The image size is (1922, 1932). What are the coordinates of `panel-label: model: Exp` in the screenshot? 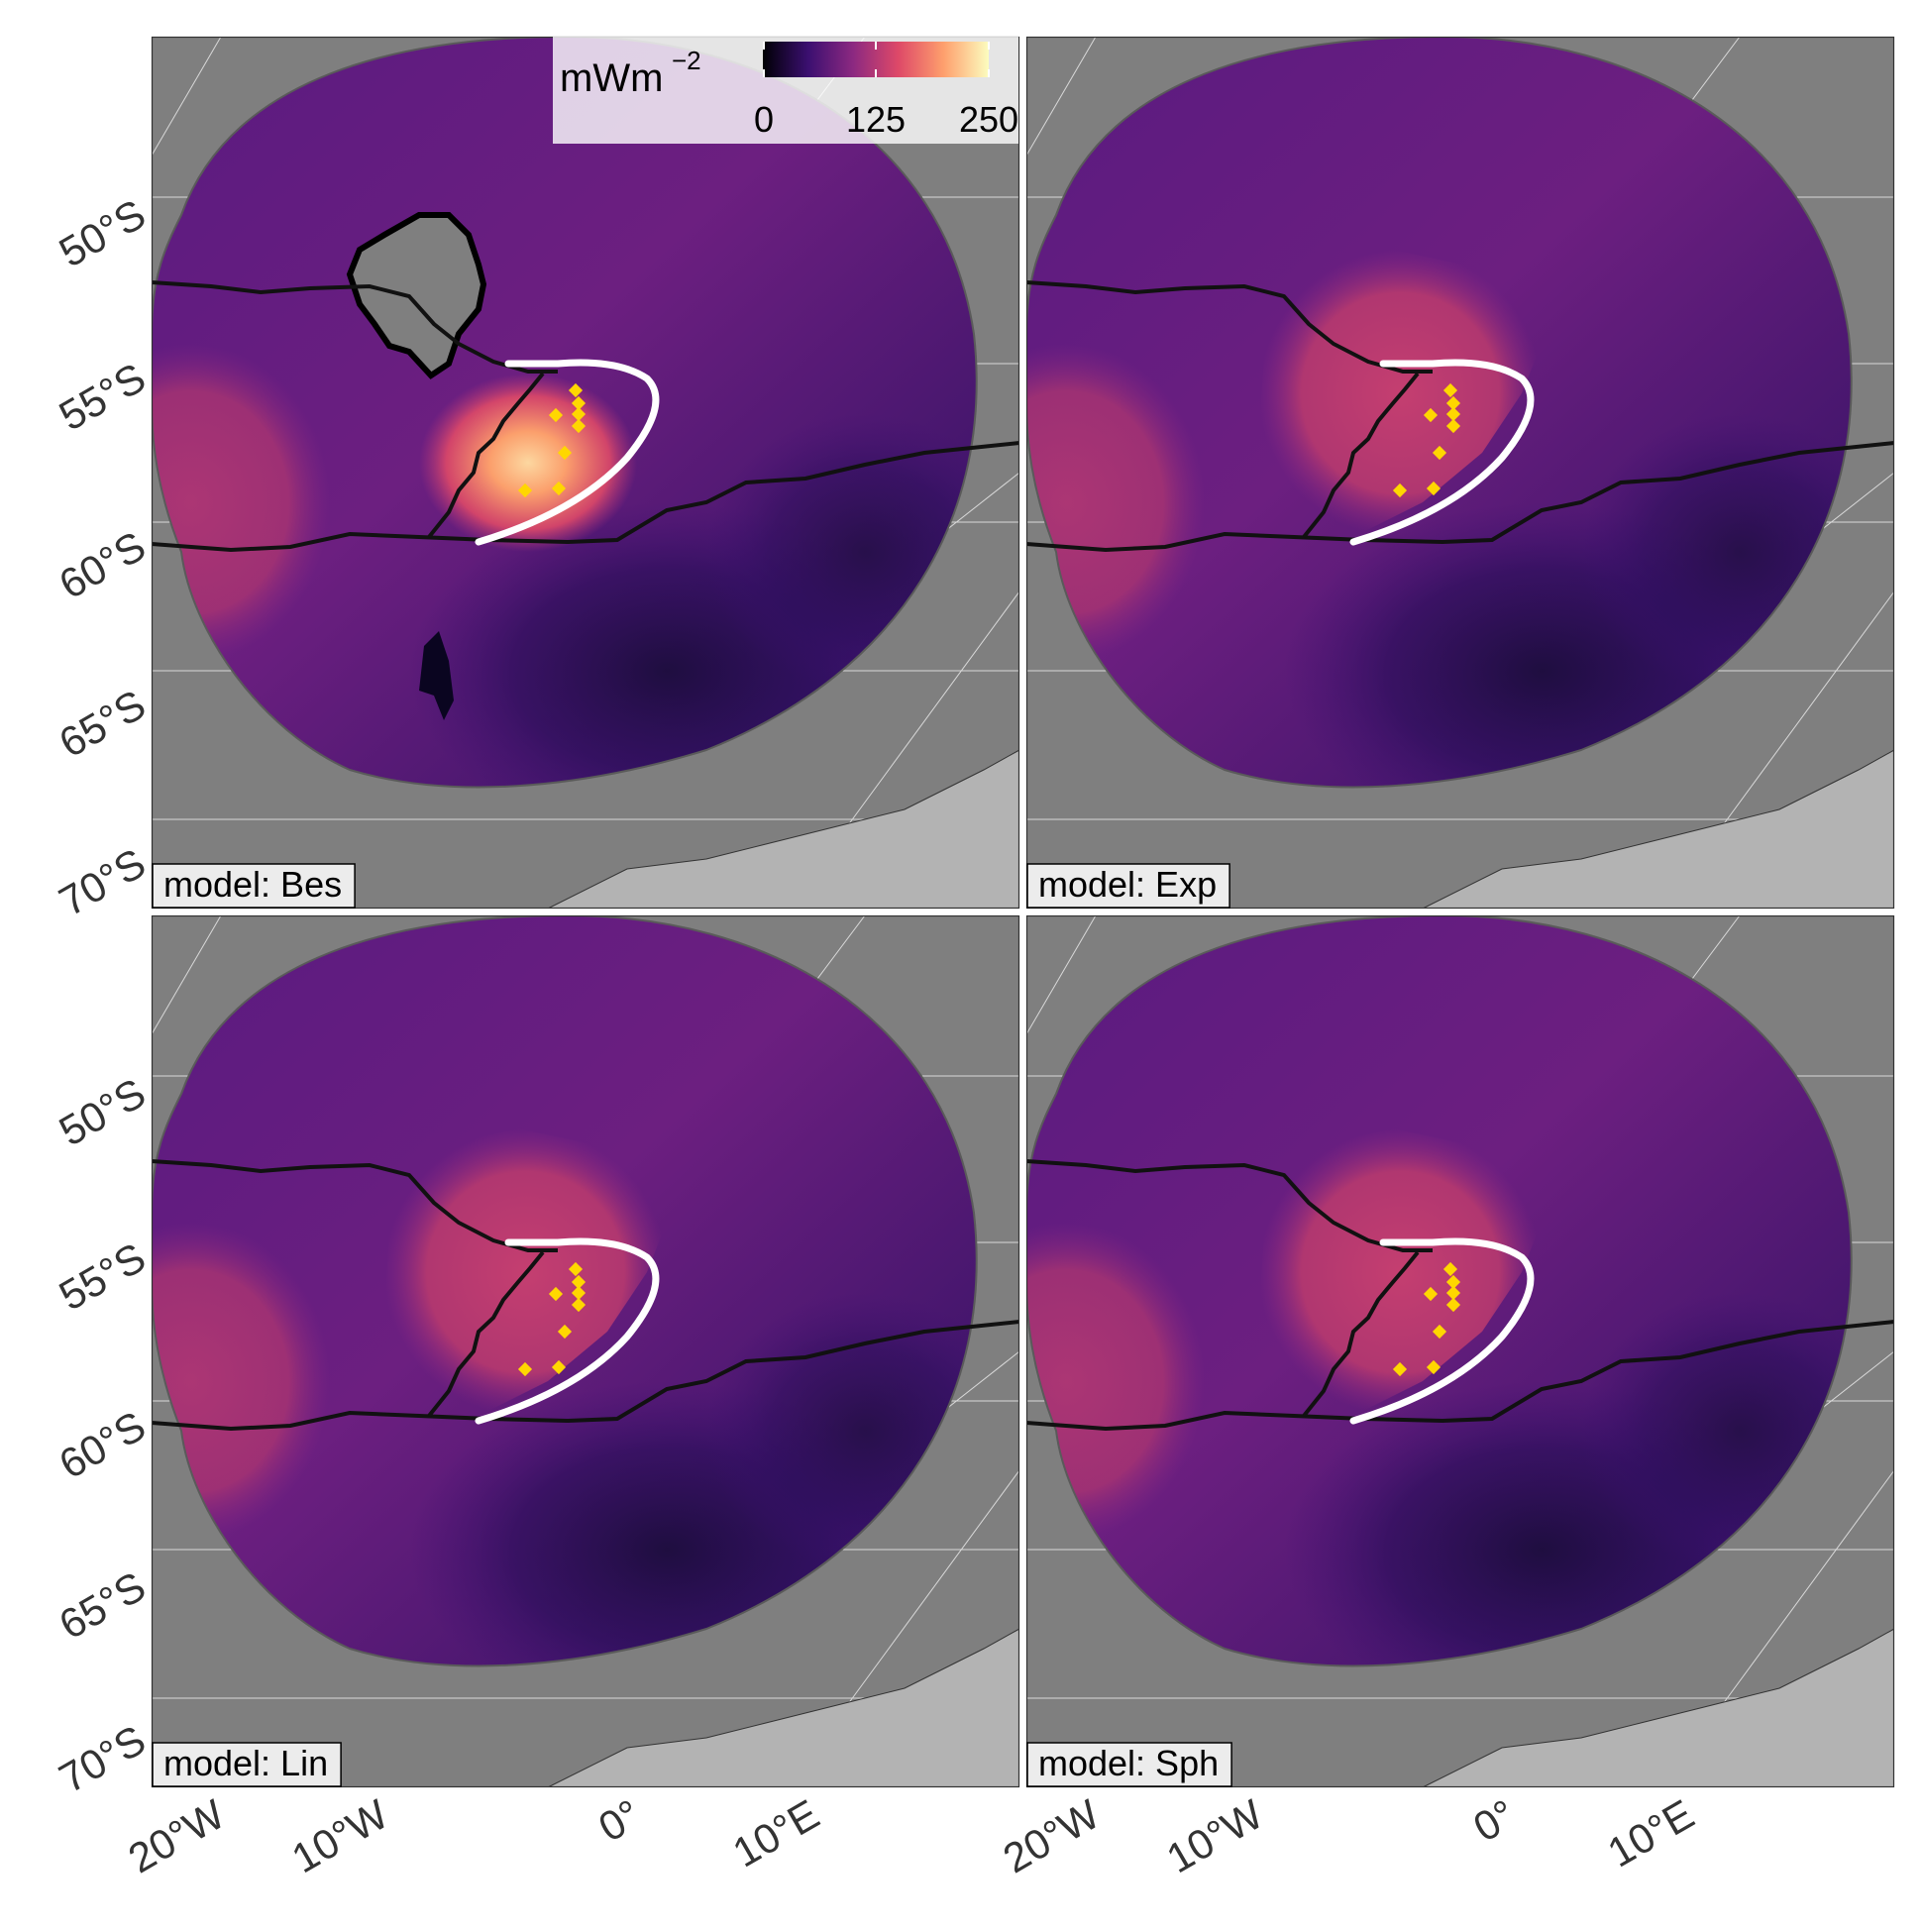 It's located at (1128, 886).